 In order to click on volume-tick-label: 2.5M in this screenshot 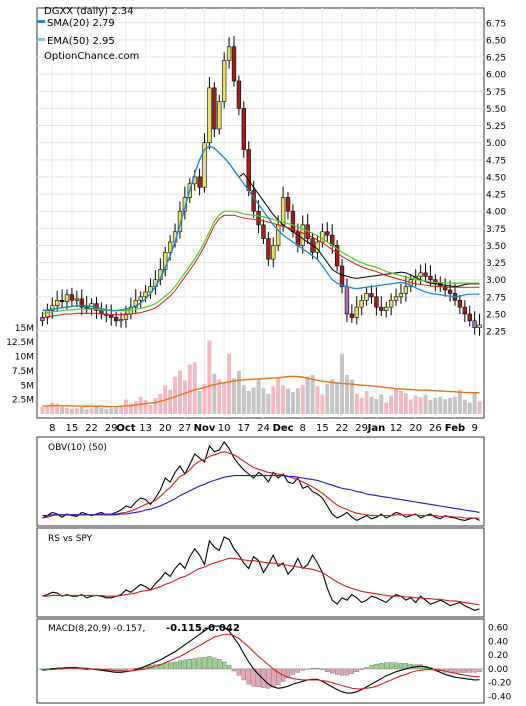, I will do `click(23, 401)`.